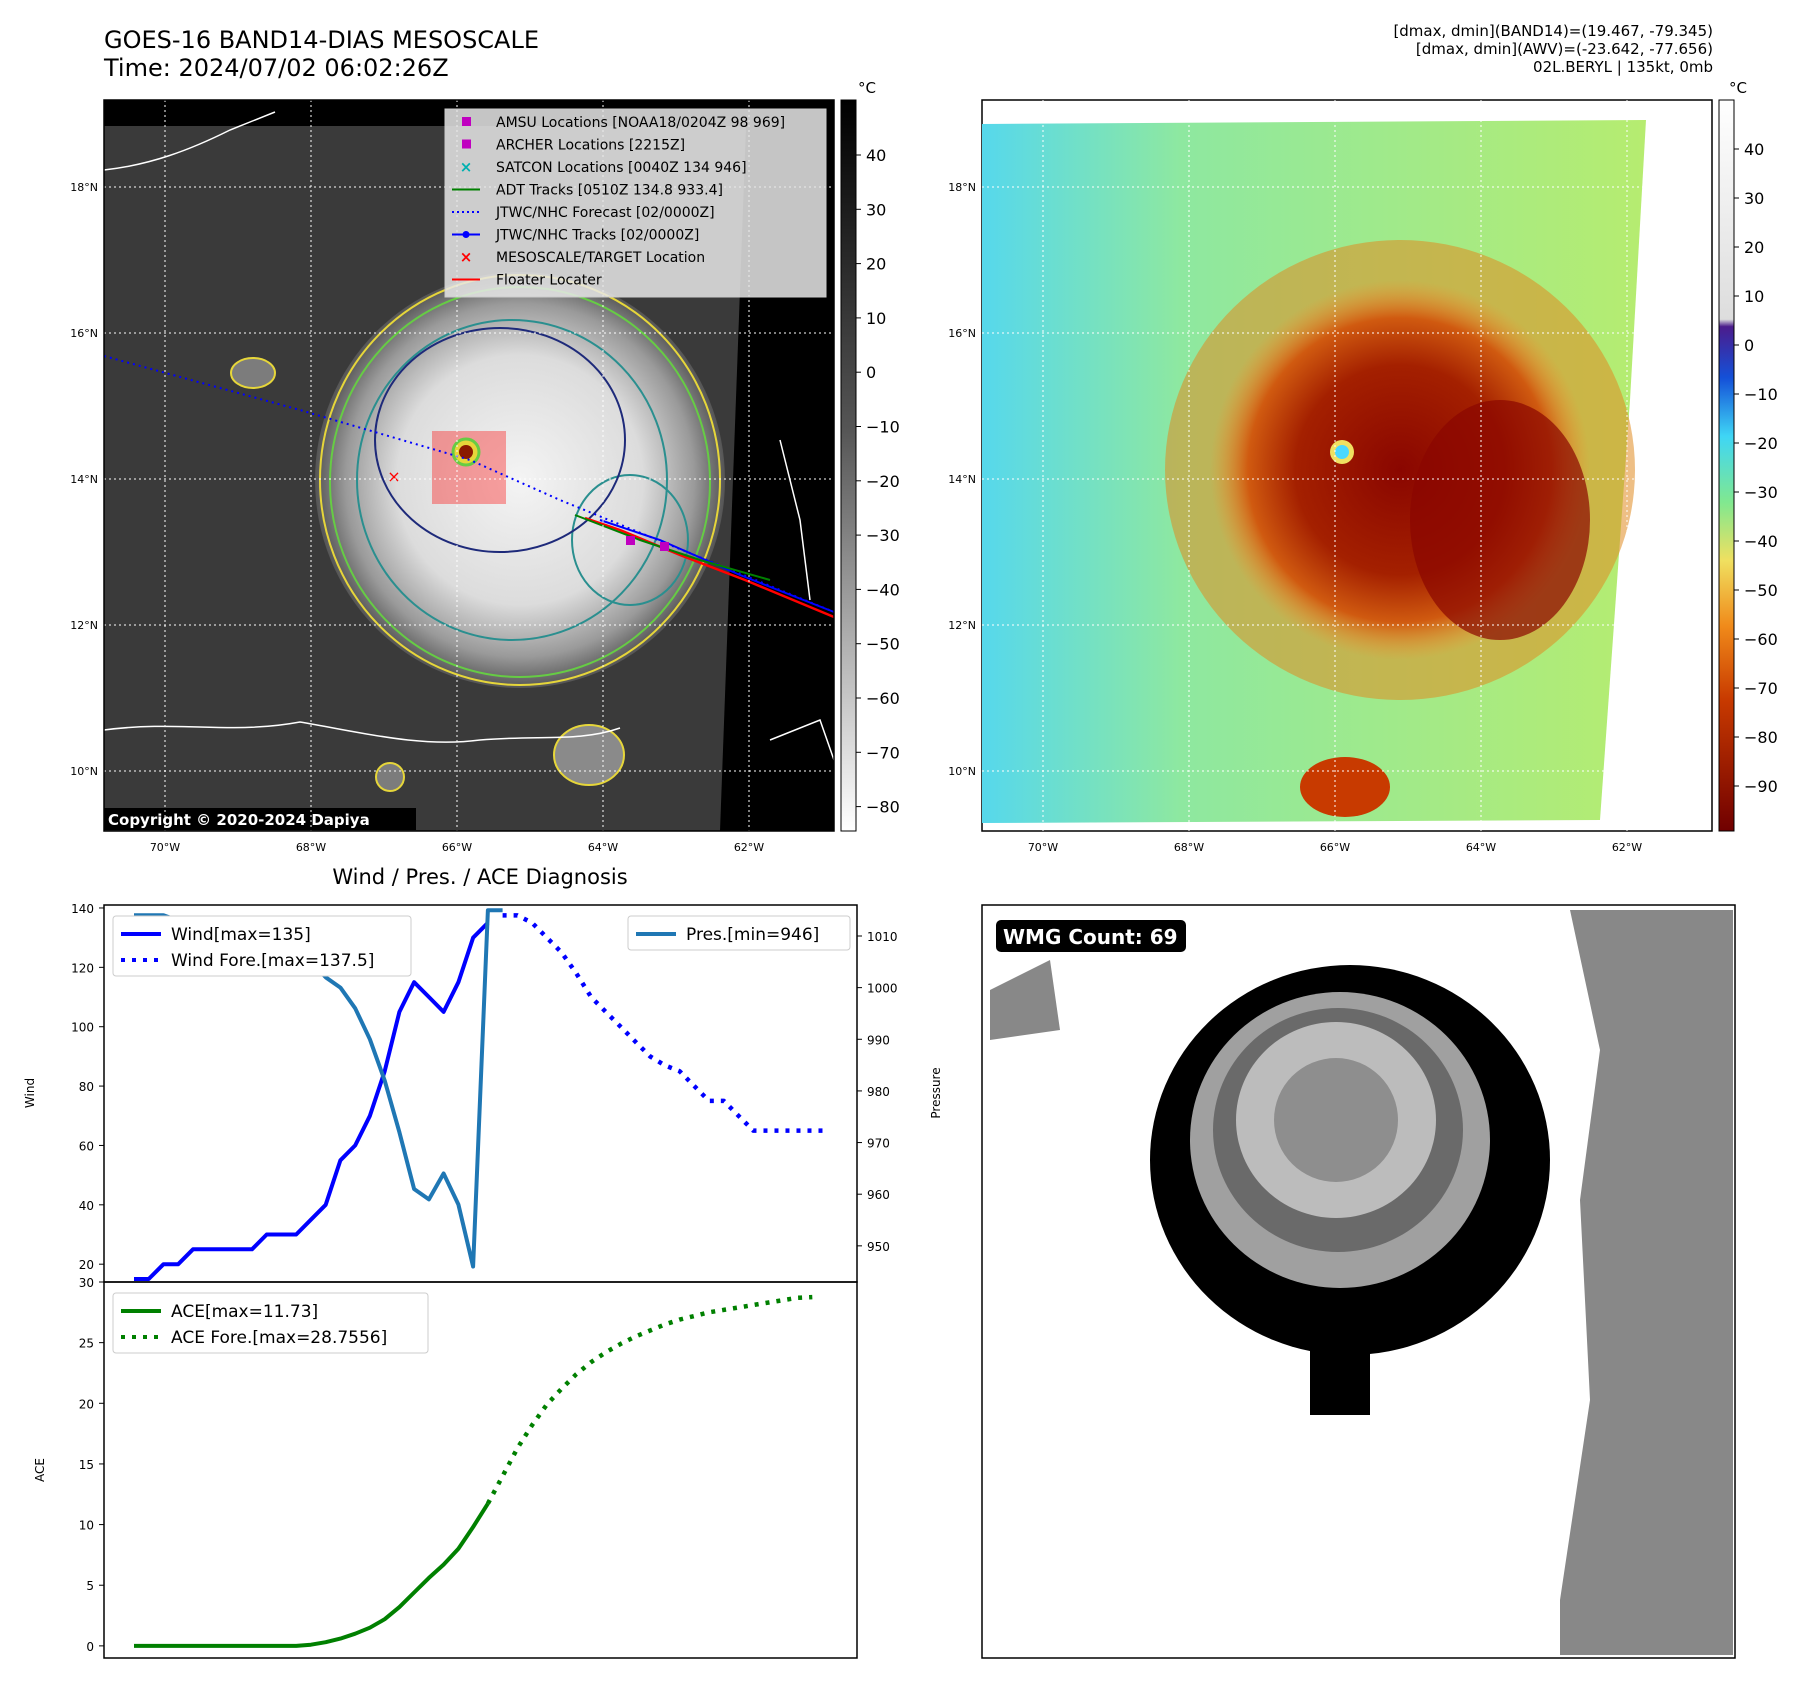 The image size is (1797, 1690). What do you see at coordinates (1726, 465) in the screenshot?
I see `colorbar-awv-gradient` at bounding box center [1726, 465].